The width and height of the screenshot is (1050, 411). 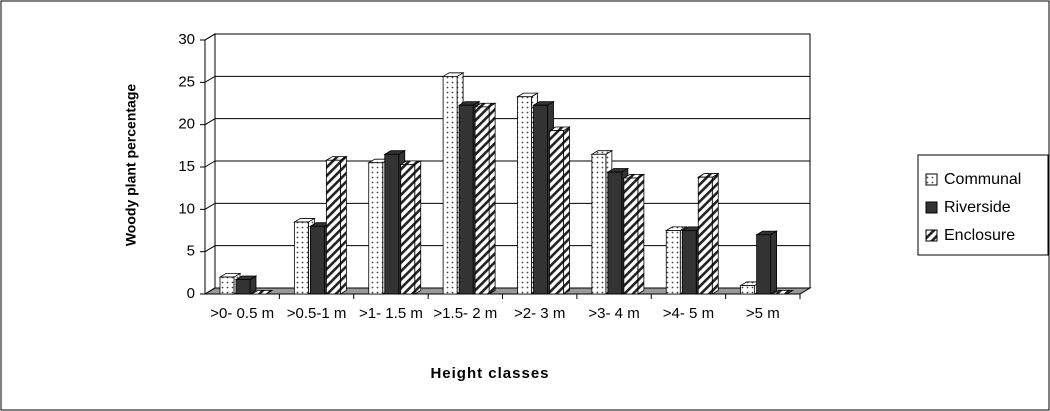 I want to click on x-axis-title: Height classes, so click(x=489, y=373).